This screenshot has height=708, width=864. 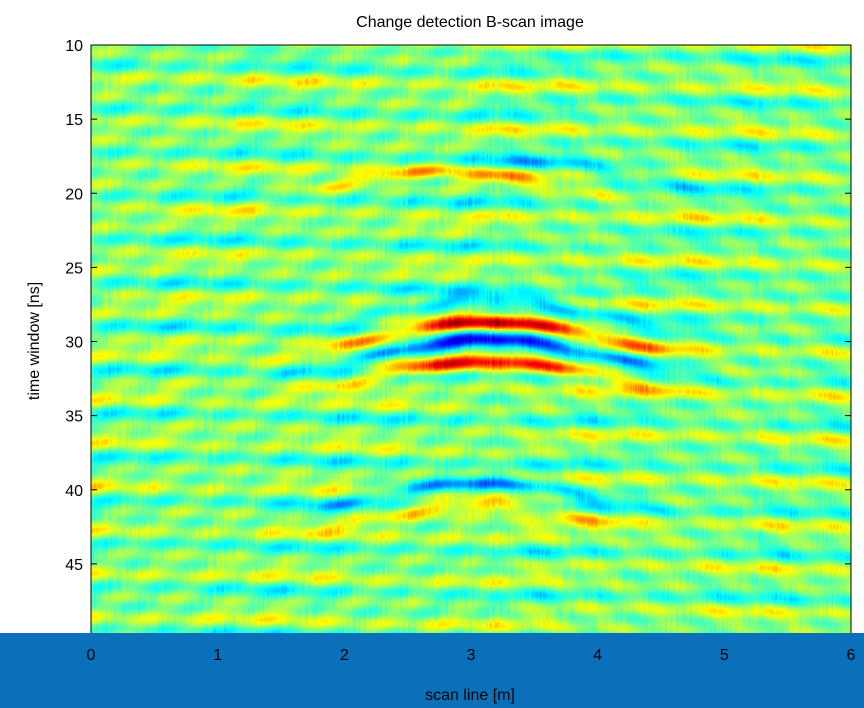 What do you see at coordinates (74, 194) in the screenshot?
I see `y-tick-label: 20` at bounding box center [74, 194].